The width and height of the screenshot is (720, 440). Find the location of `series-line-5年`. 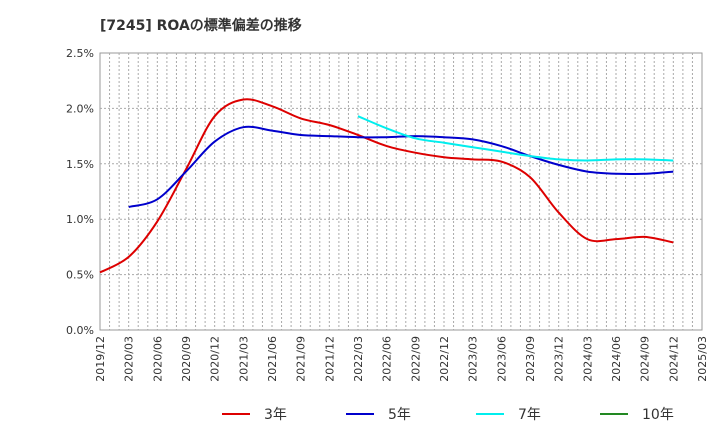

series-line-5年 is located at coordinates (401, 166).